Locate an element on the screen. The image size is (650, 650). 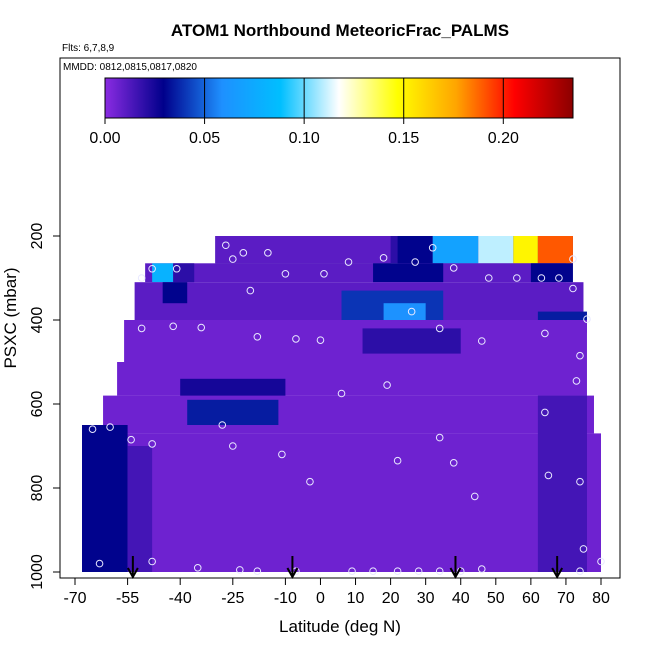
x-tick-label: 10 is located at coordinates (356, 598).